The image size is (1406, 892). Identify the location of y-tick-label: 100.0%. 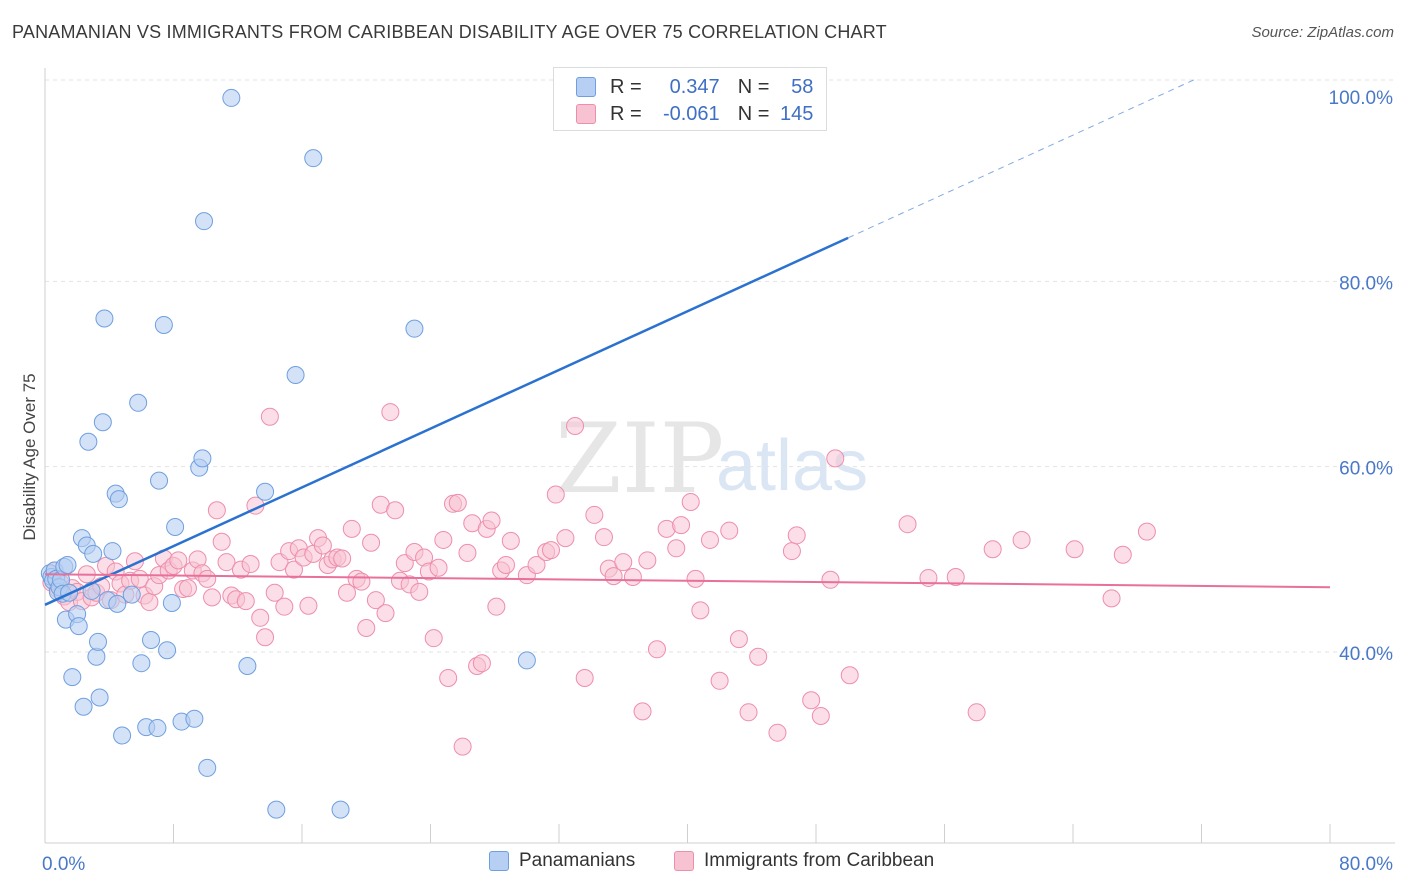
(1361, 98).